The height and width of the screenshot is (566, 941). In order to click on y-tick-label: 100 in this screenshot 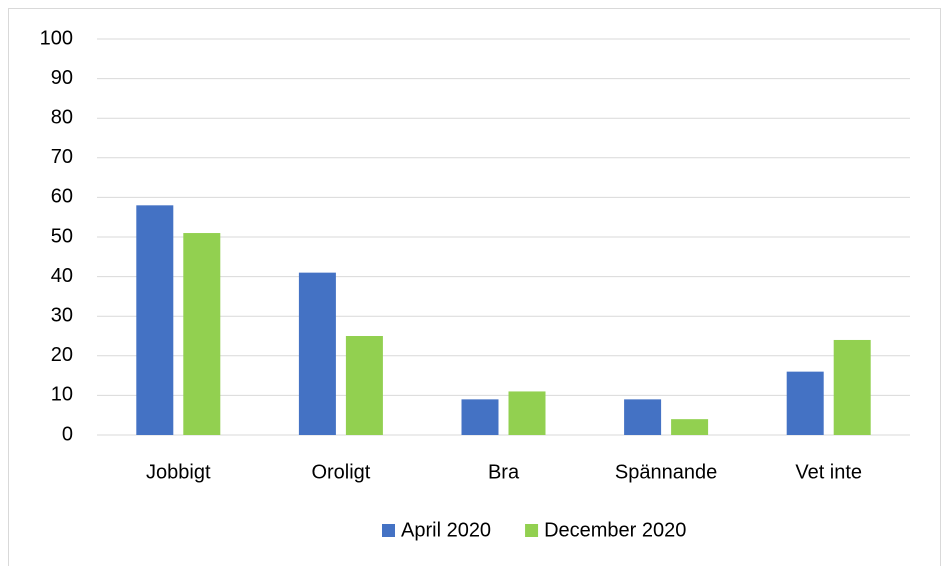, I will do `click(56, 38)`.